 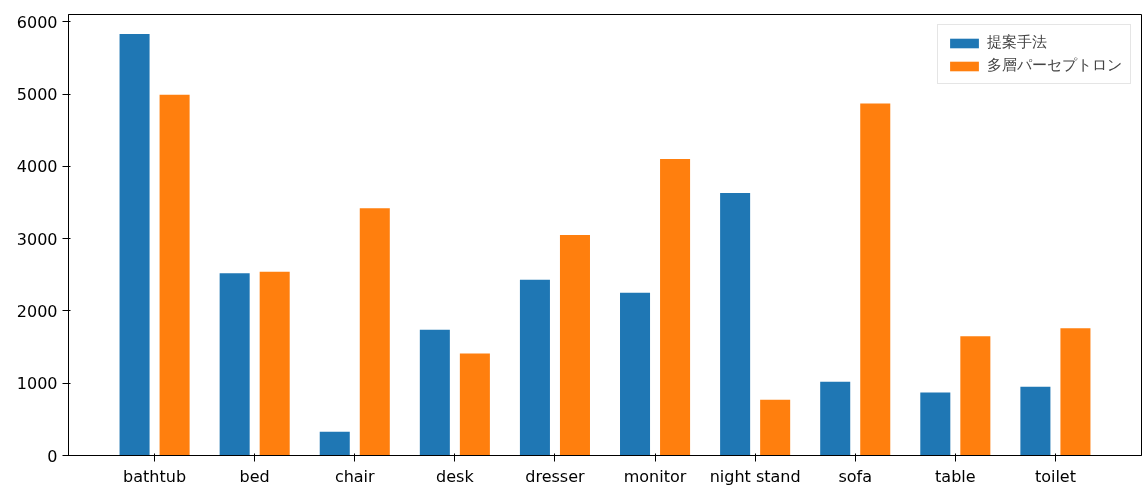 I want to click on x-tick-label: table, so click(x=955, y=476).